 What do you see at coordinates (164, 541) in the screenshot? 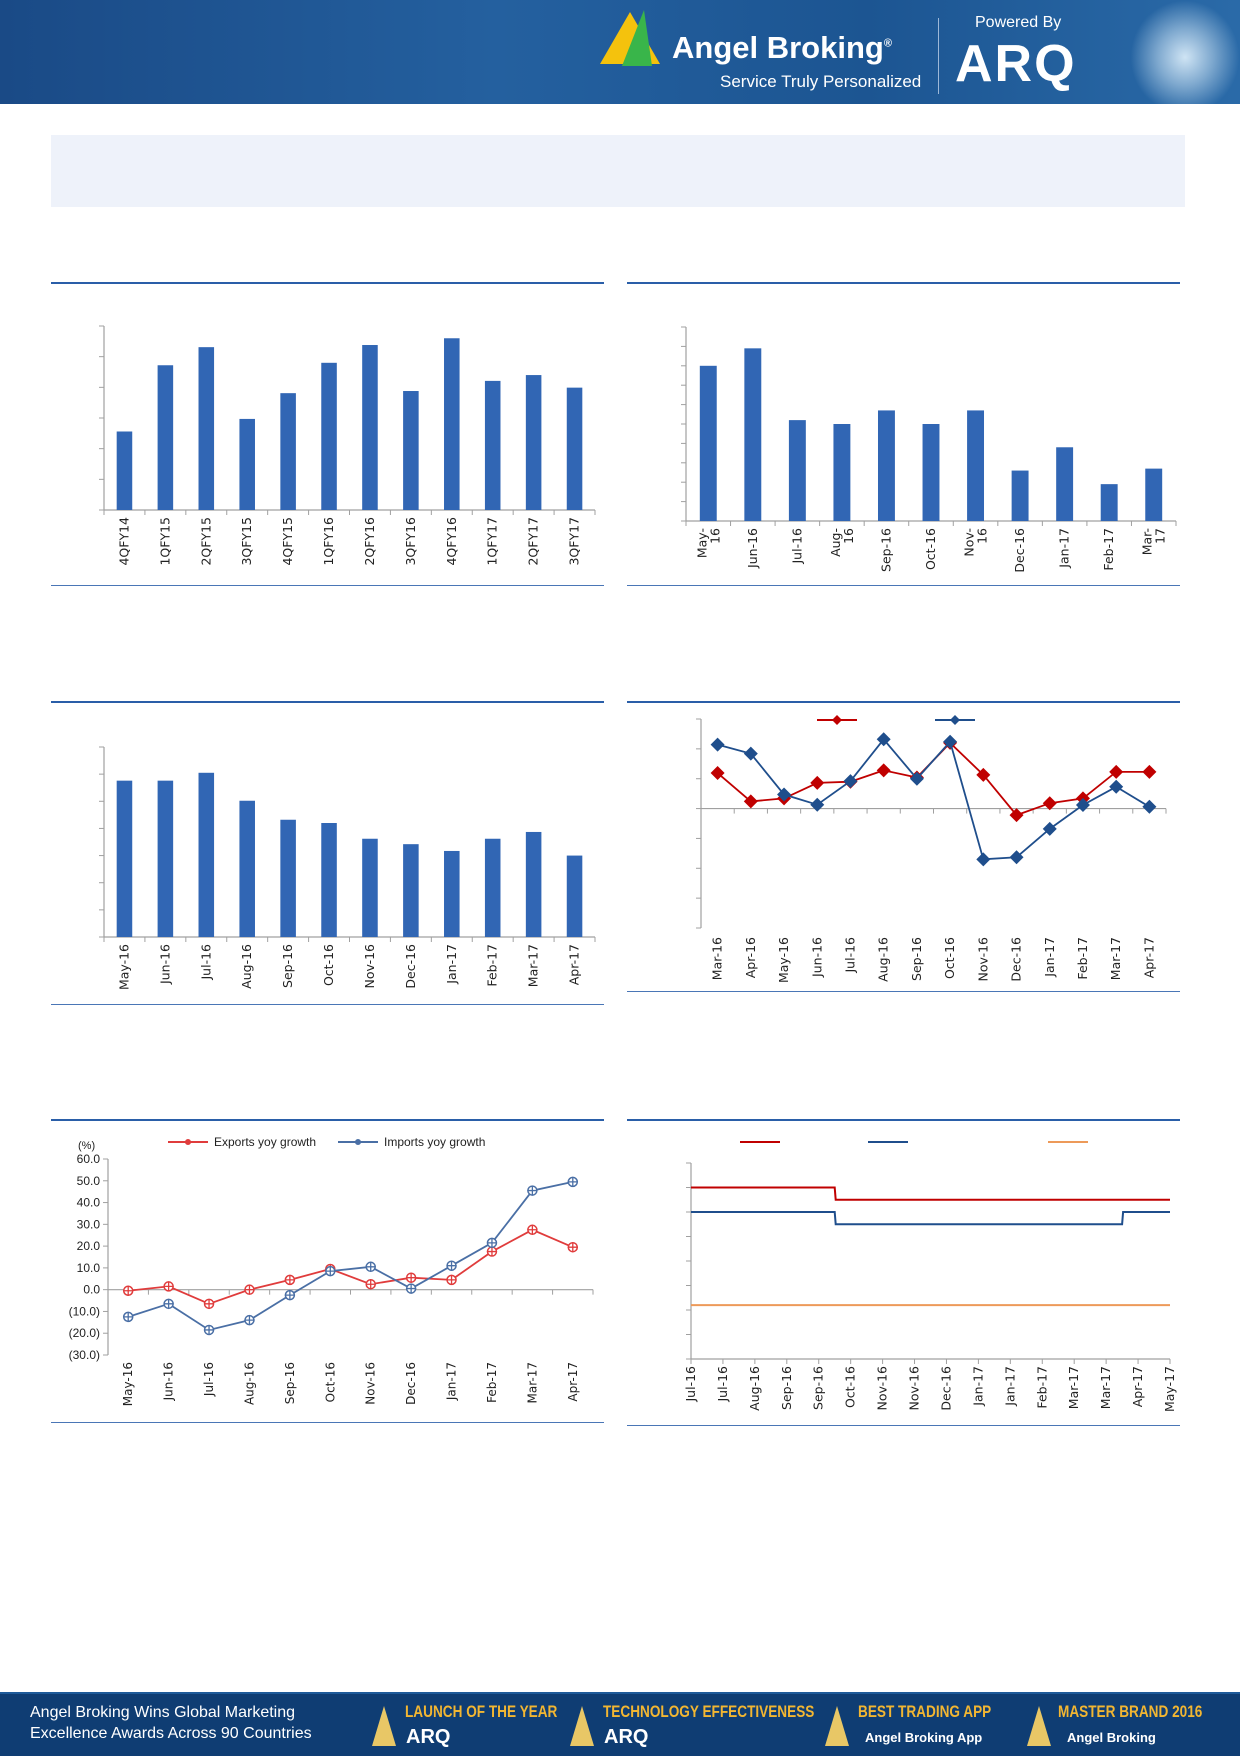
I see `x-tick-label: 1QFY15` at bounding box center [164, 541].